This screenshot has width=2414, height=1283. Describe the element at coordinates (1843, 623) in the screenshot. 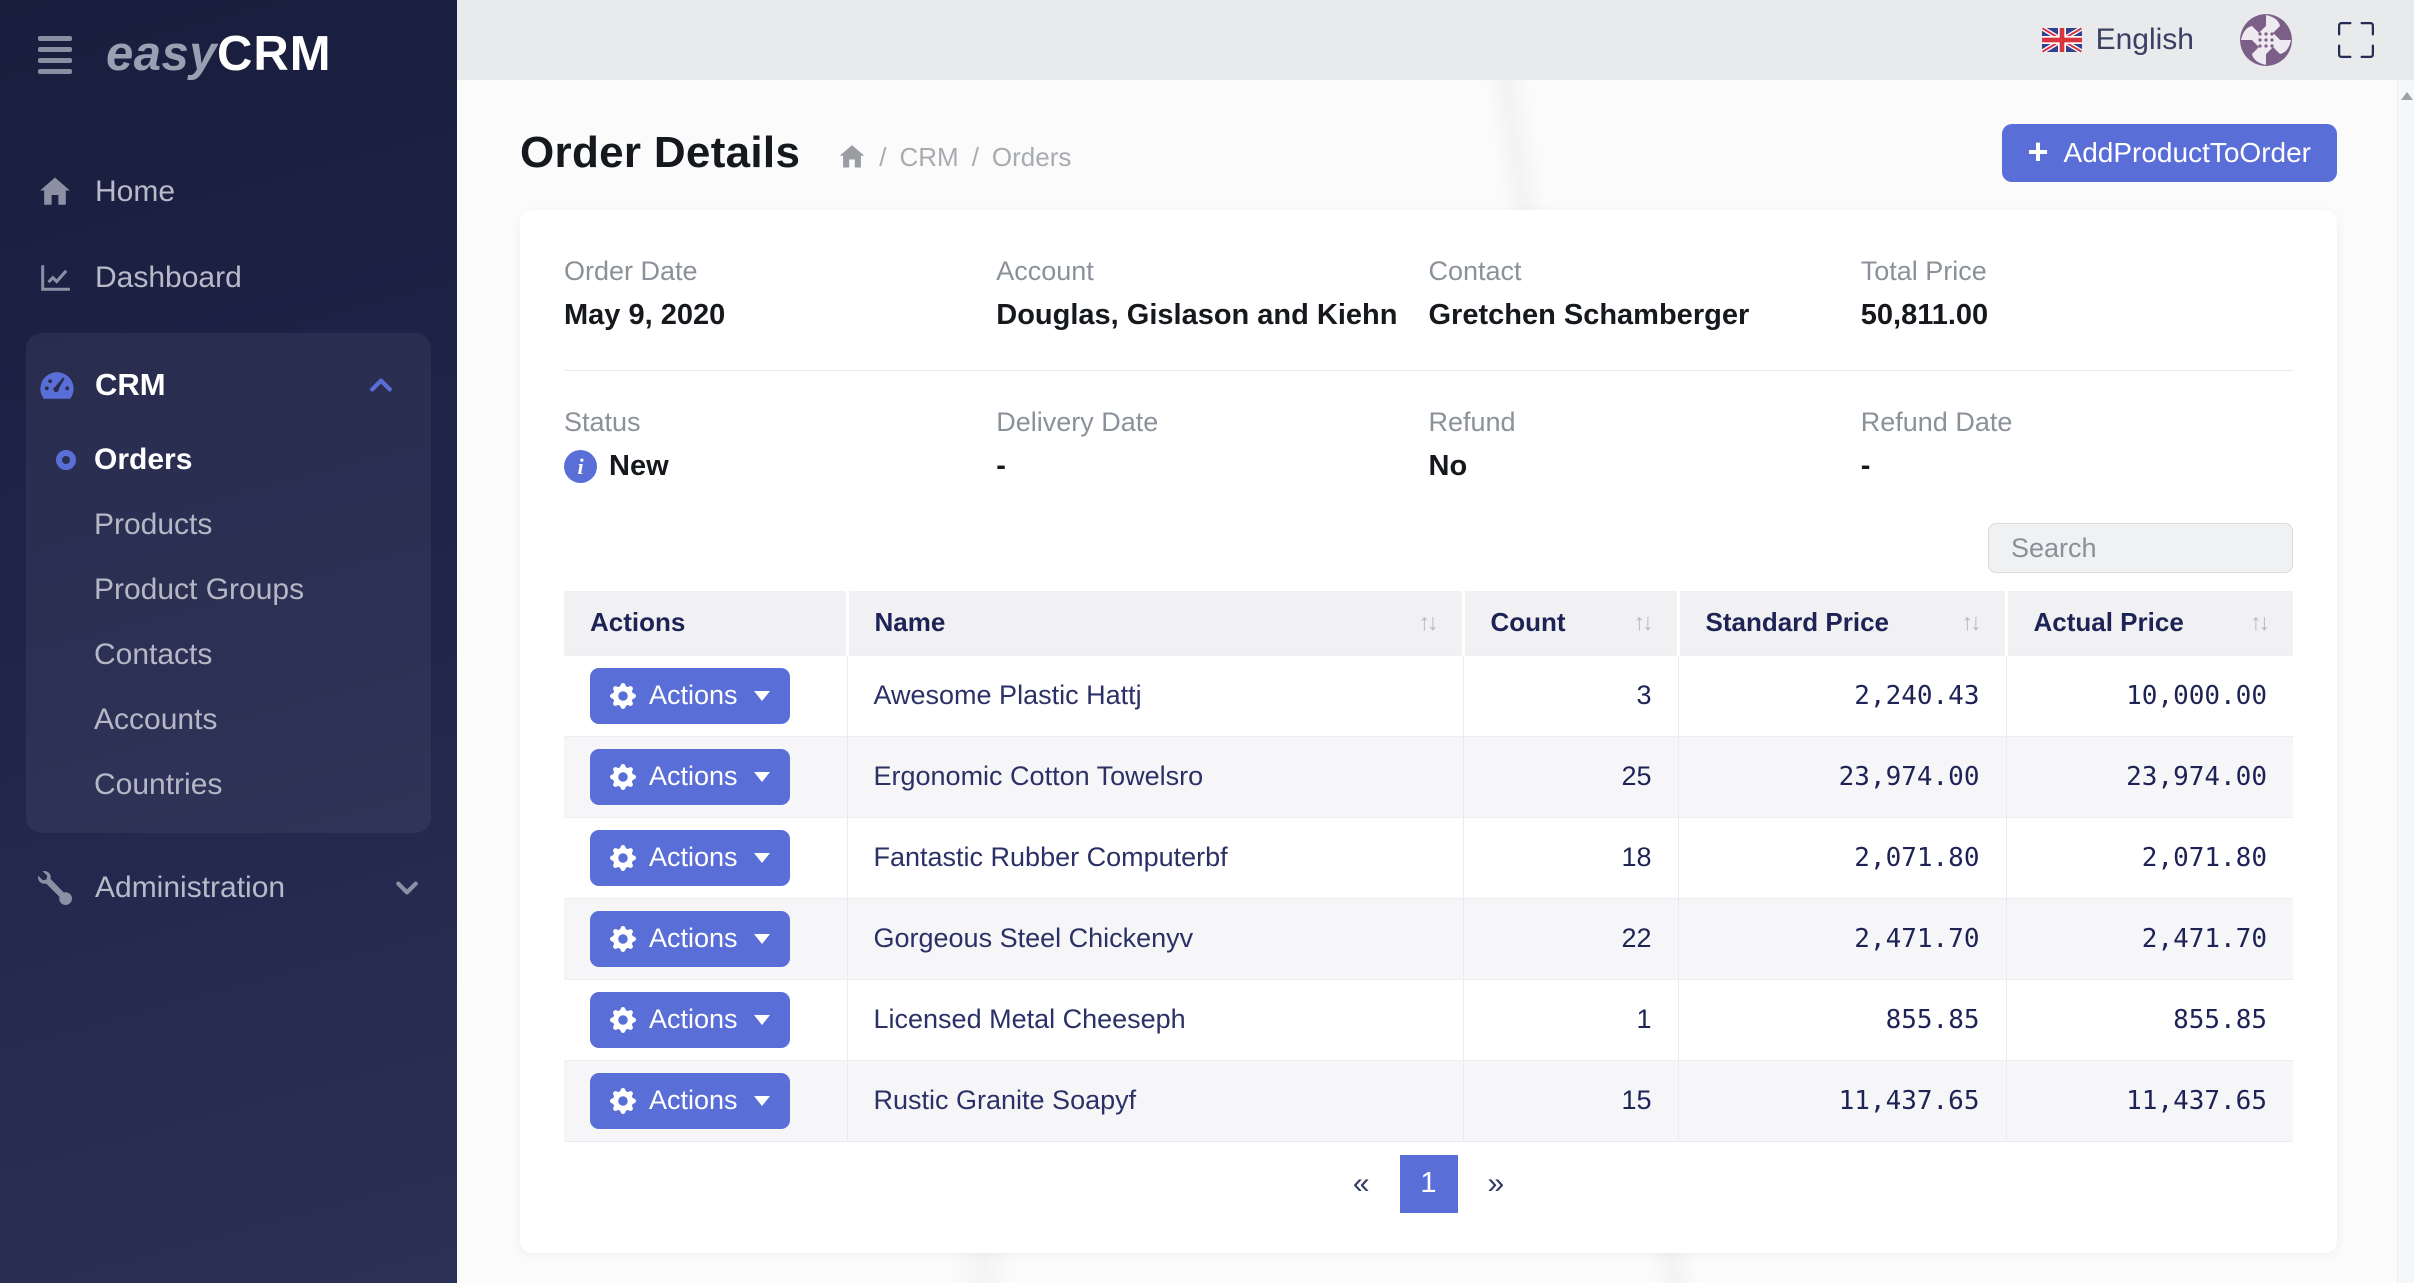

I see `column-header-standard-price: Standard Price ↑↓` at that location.